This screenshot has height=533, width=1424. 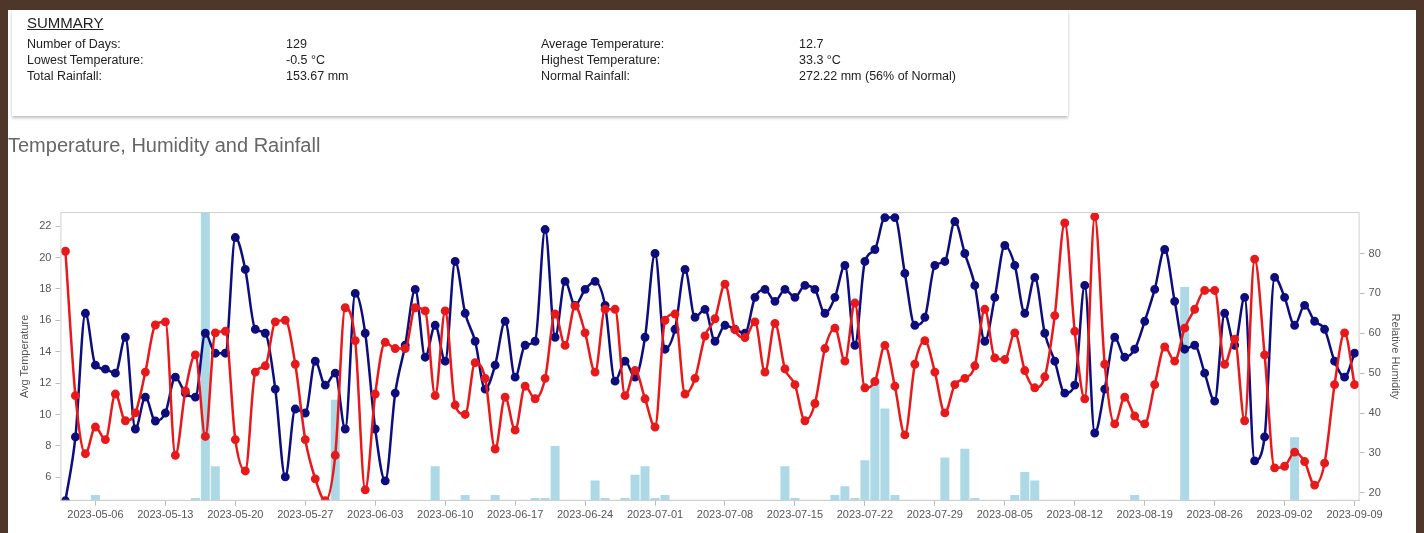 What do you see at coordinates (795, 514) in the screenshot?
I see `x-tick-label: 2023-07-15` at bounding box center [795, 514].